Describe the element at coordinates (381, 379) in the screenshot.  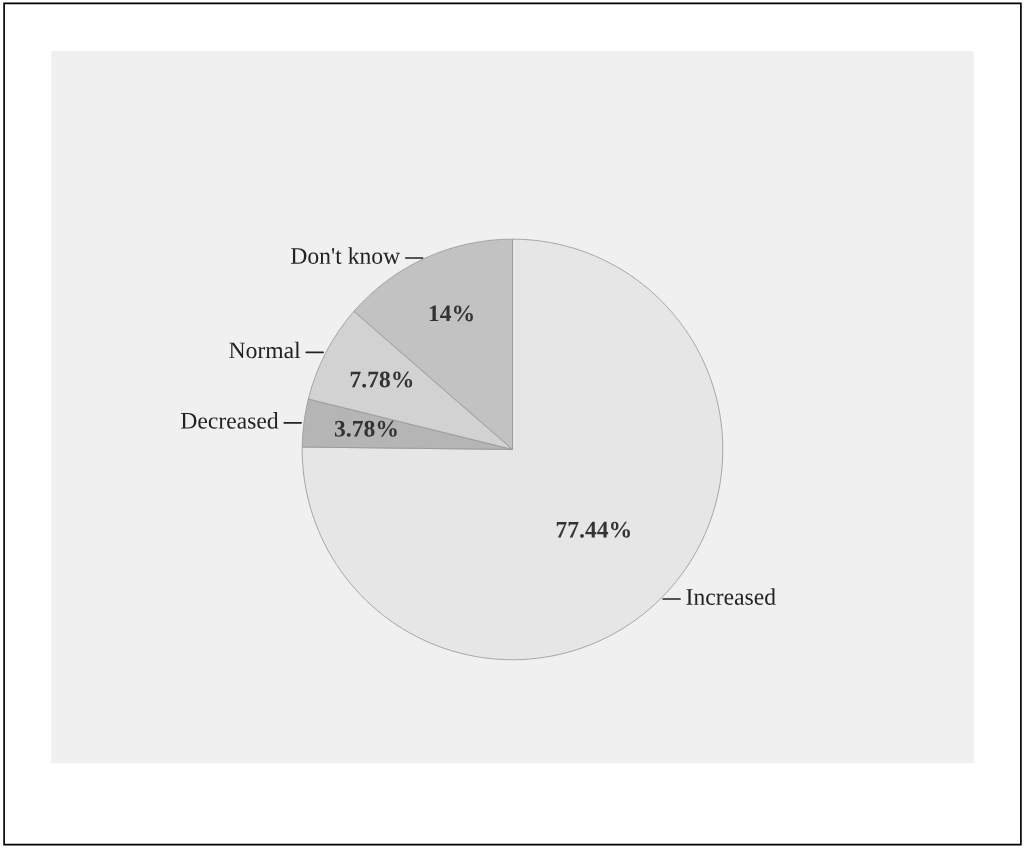
I see `data-label: 7.78%` at that location.